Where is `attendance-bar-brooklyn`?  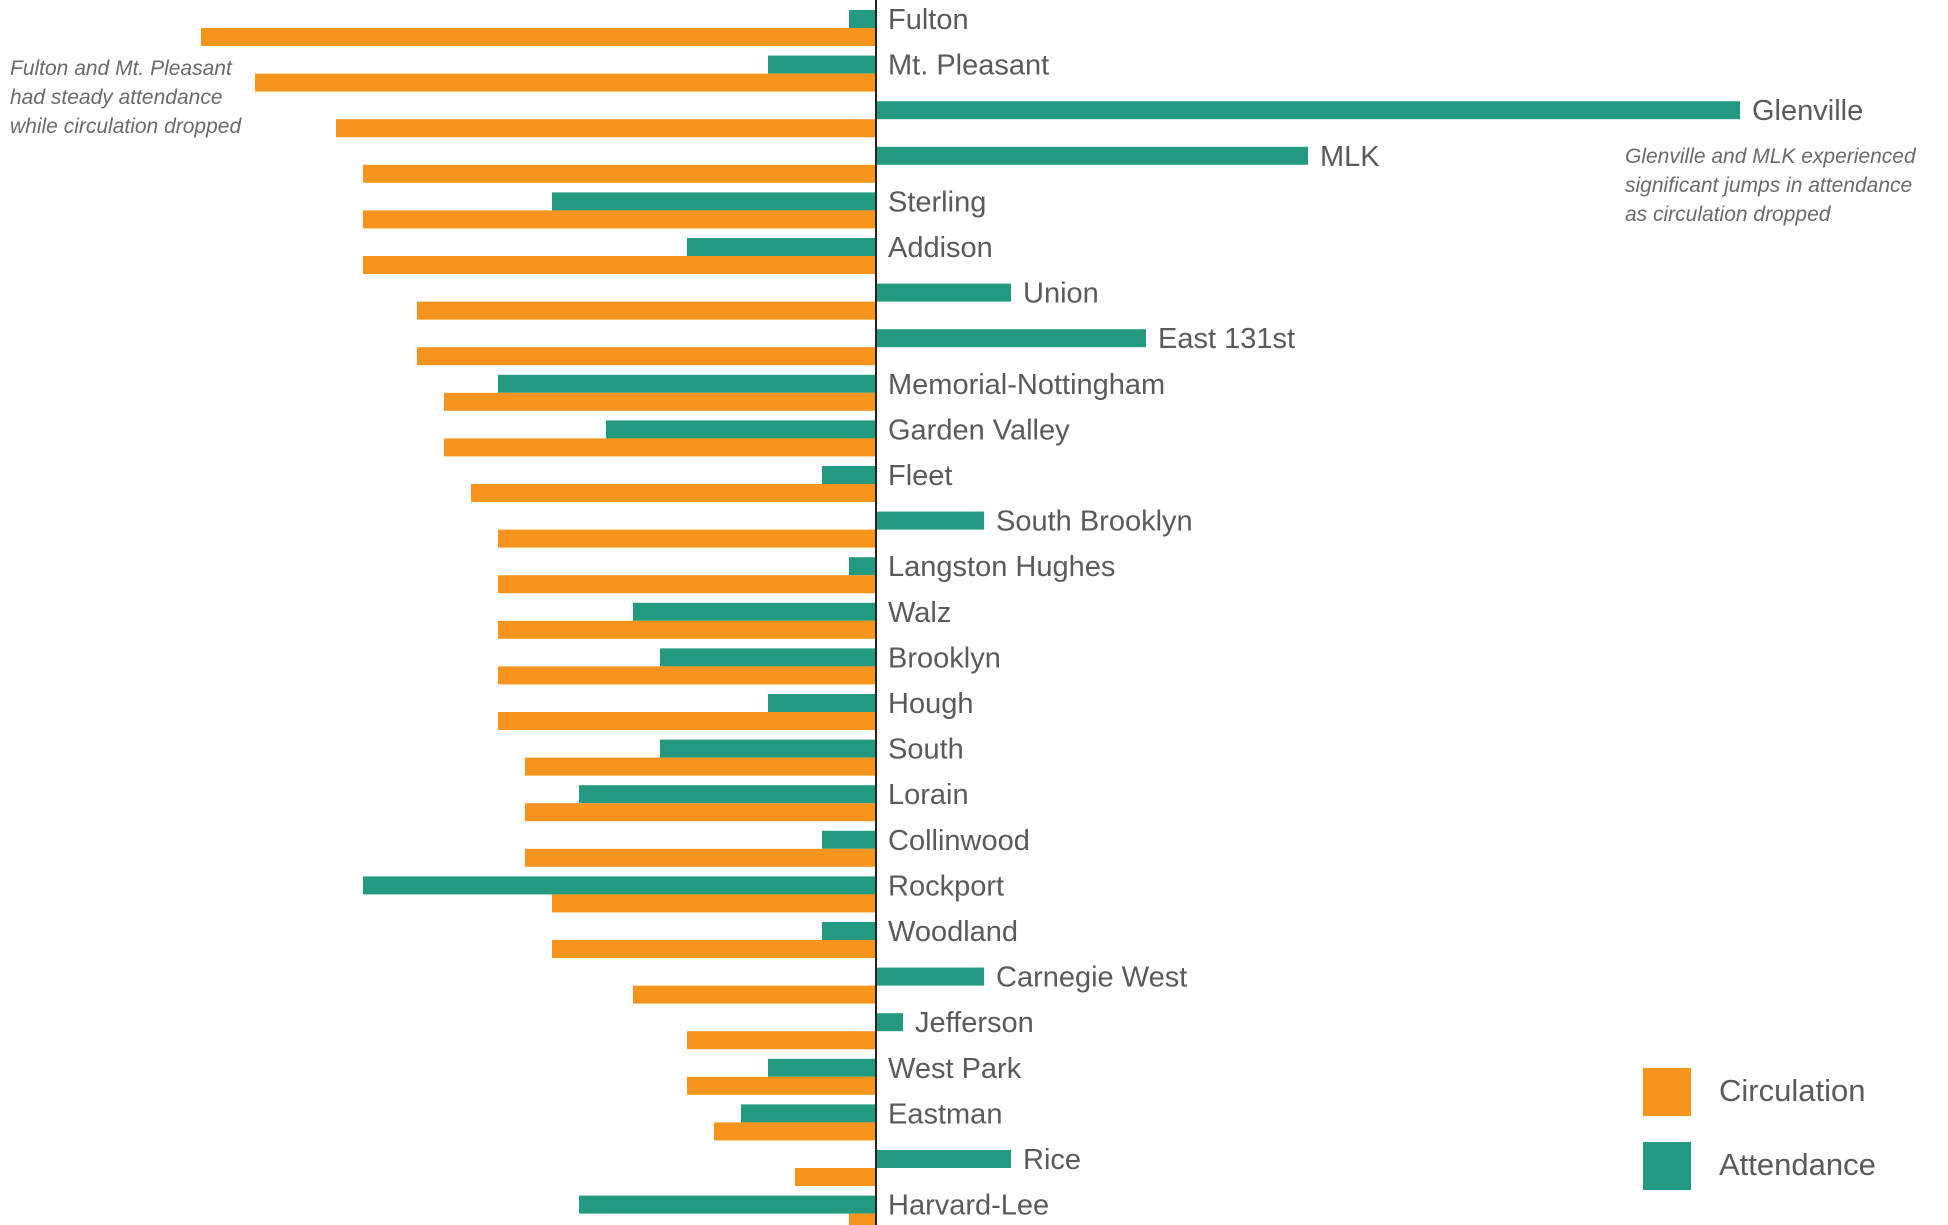 attendance-bar-brooklyn is located at coordinates (768, 657).